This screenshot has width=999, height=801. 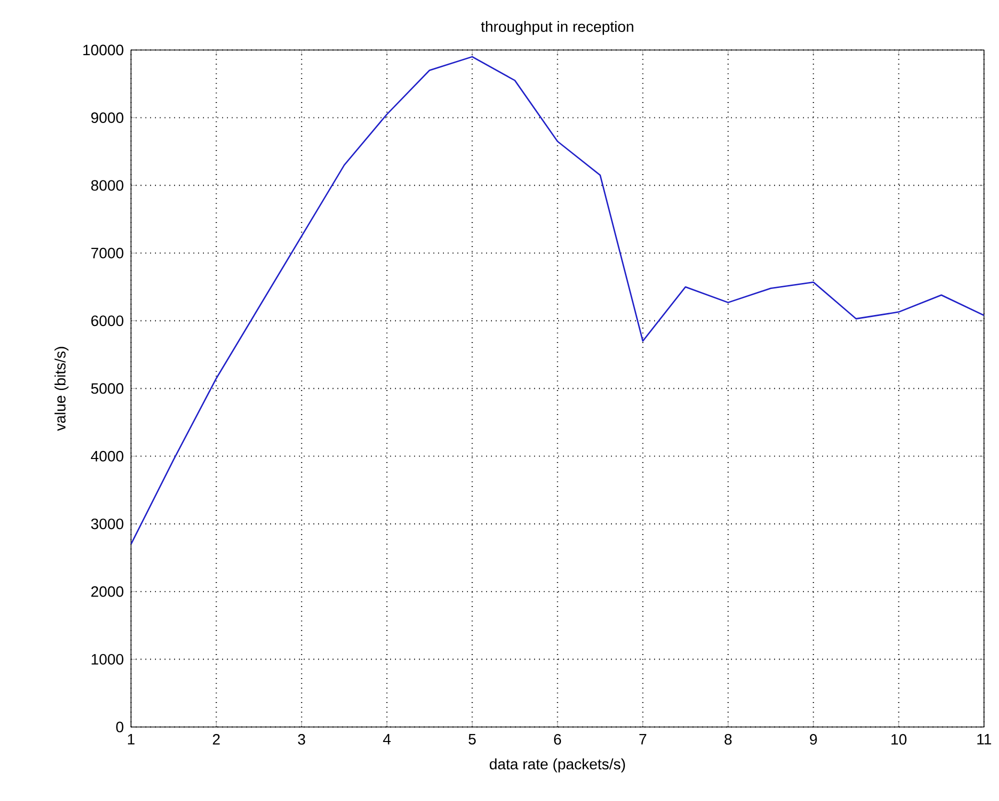 What do you see at coordinates (728, 739) in the screenshot?
I see `x-tick-label: 8` at bounding box center [728, 739].